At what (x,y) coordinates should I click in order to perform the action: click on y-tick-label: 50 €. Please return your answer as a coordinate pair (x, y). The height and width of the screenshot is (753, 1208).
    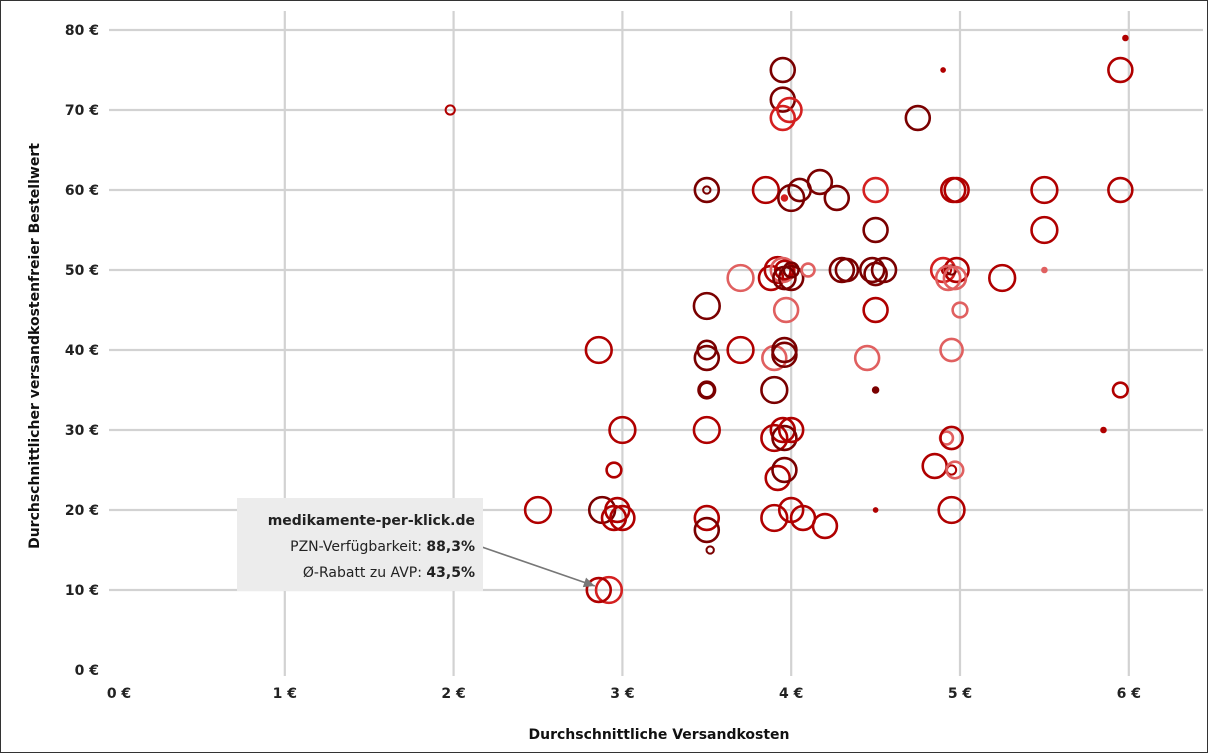
    Looking at the image, I should click on (82, 271).